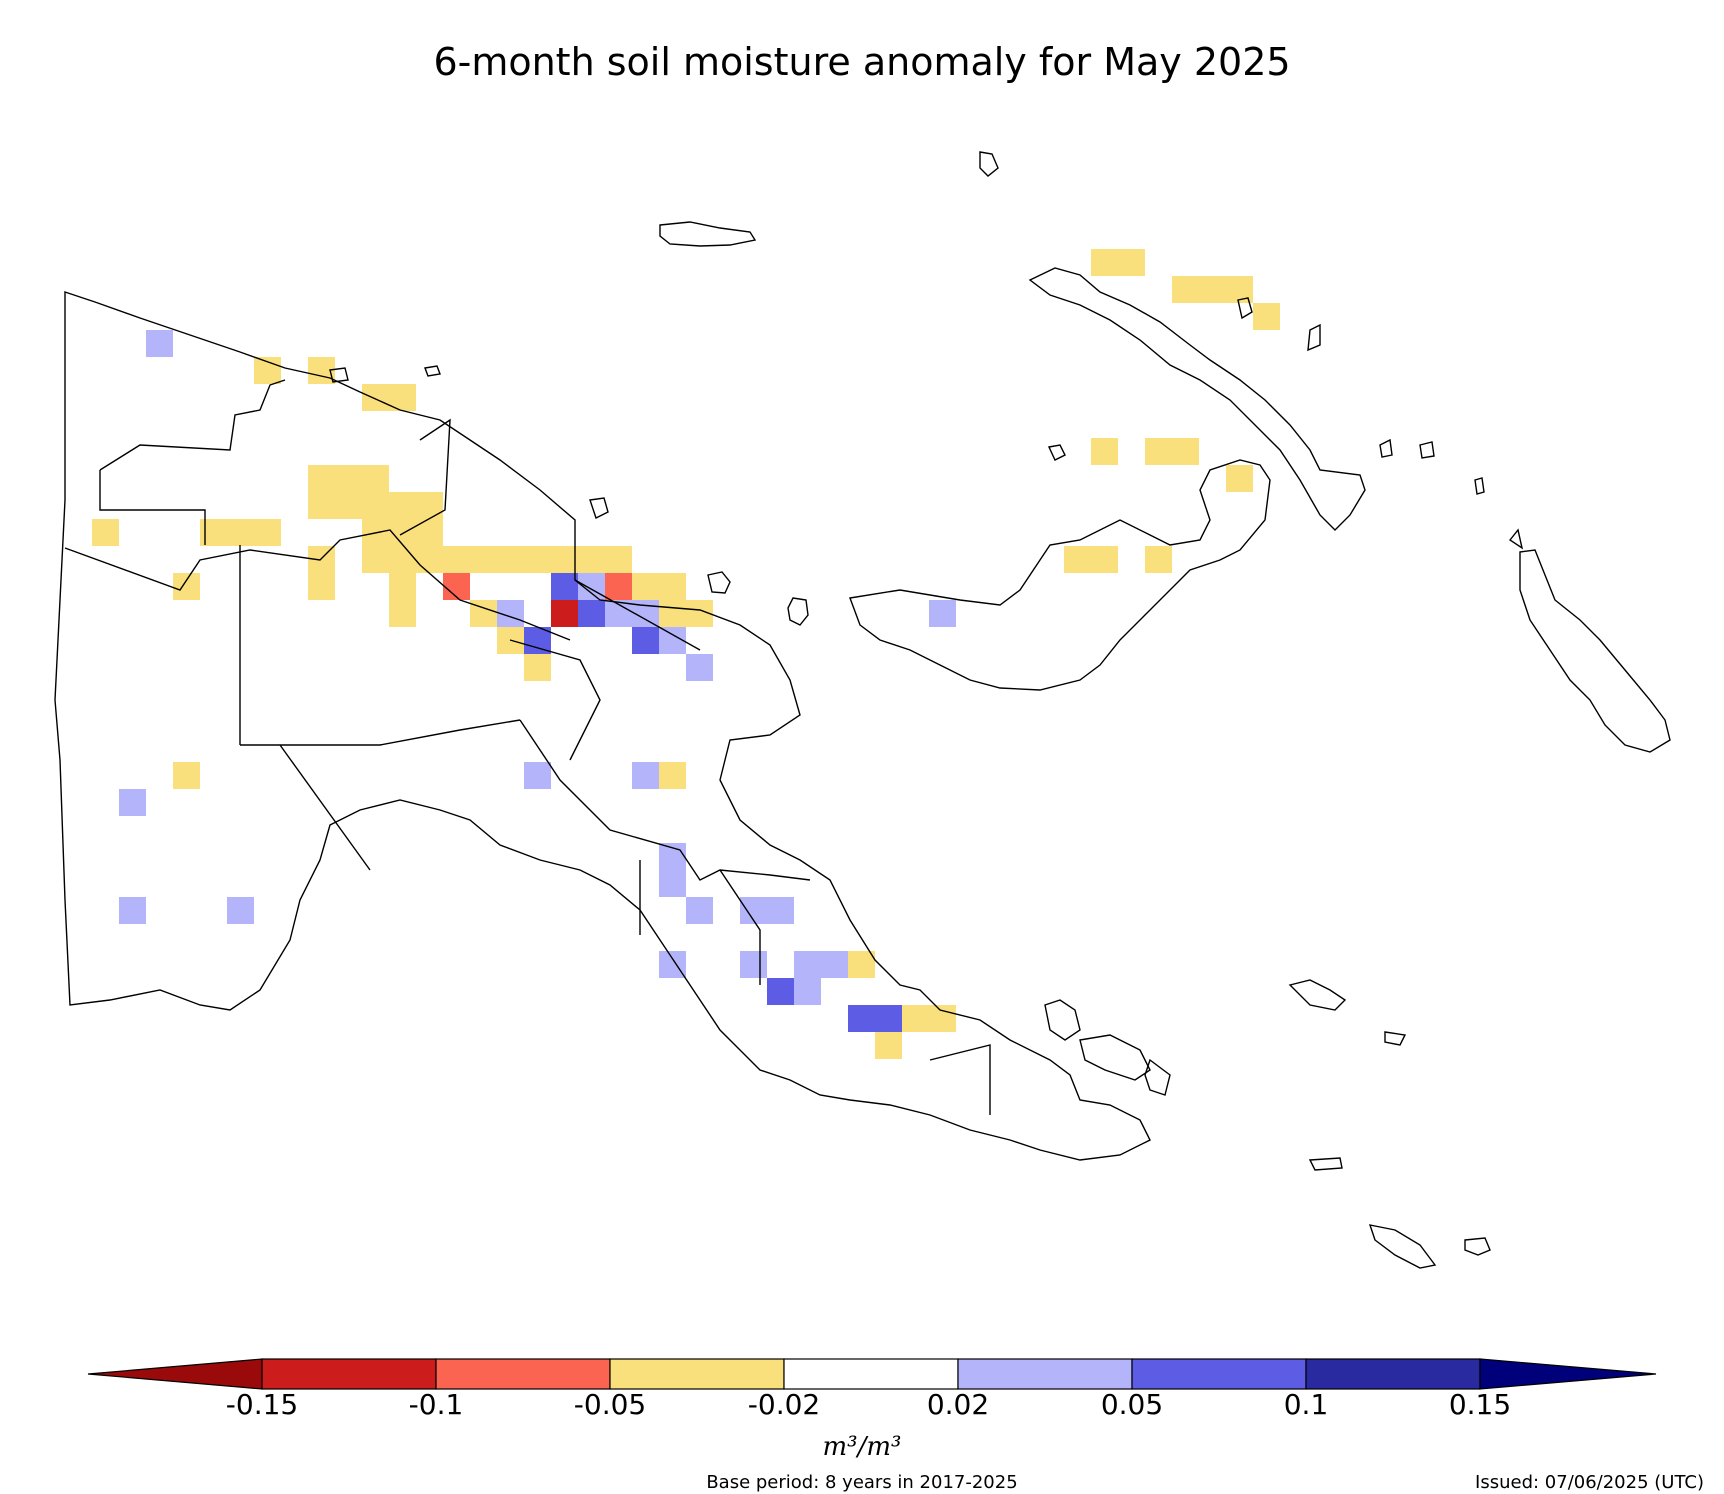 This screenshot has width=1724, height=1494. What do you see at coordinates (1480, 1404) in the screenshot?
I see `colorbar-tick-label: 0.15` at bounding box center [1480, 1404].